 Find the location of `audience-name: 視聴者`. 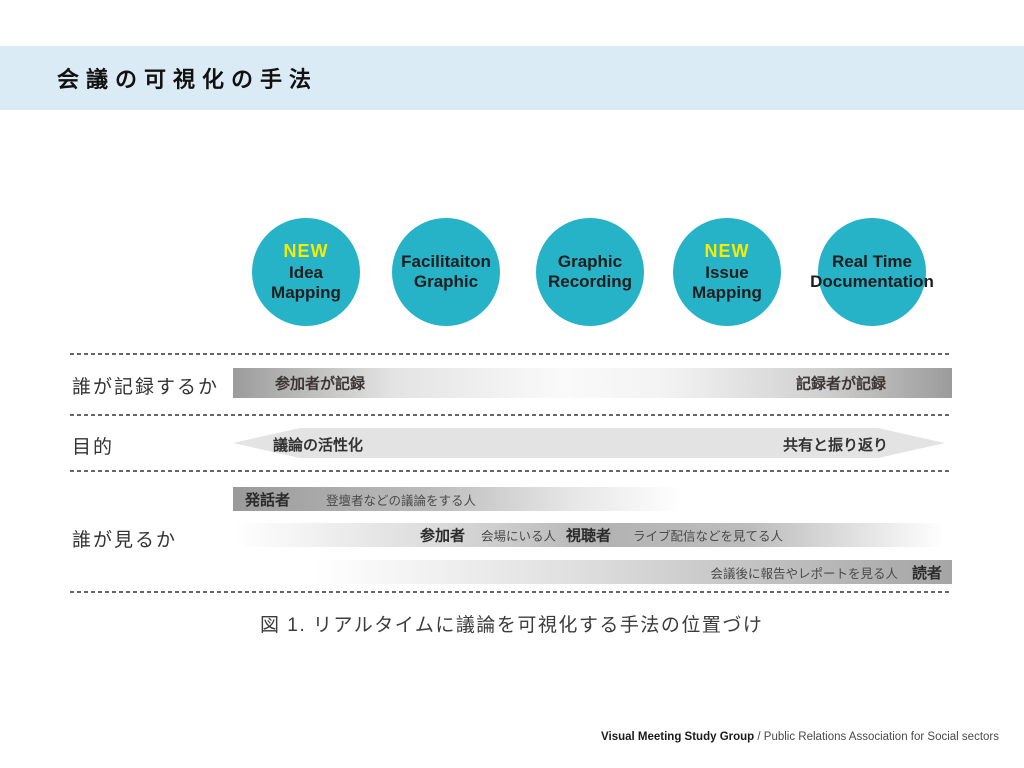

audience-name: 視聴者 is located at coordinates (589, 536).